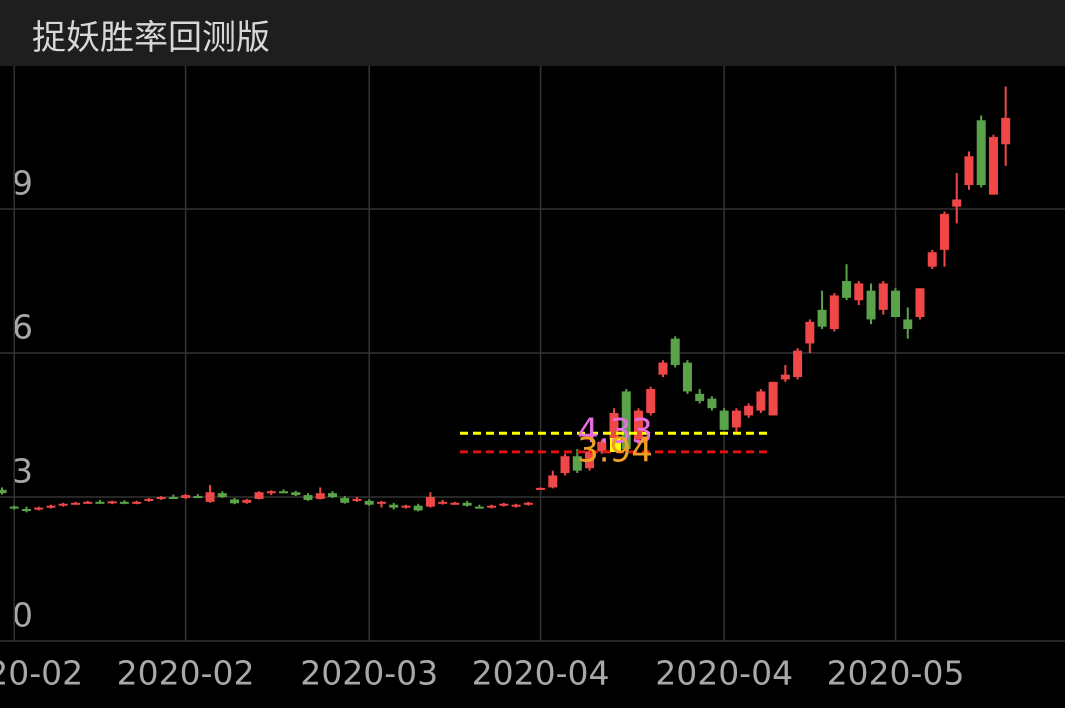 Image resolution: width=1065 pixels, height=708 pixels. What do you see at coordinates (532, 33) in the screenshot?
I see `header-bar: 捉妖胜率回测版` at bounding box center [532, 33].